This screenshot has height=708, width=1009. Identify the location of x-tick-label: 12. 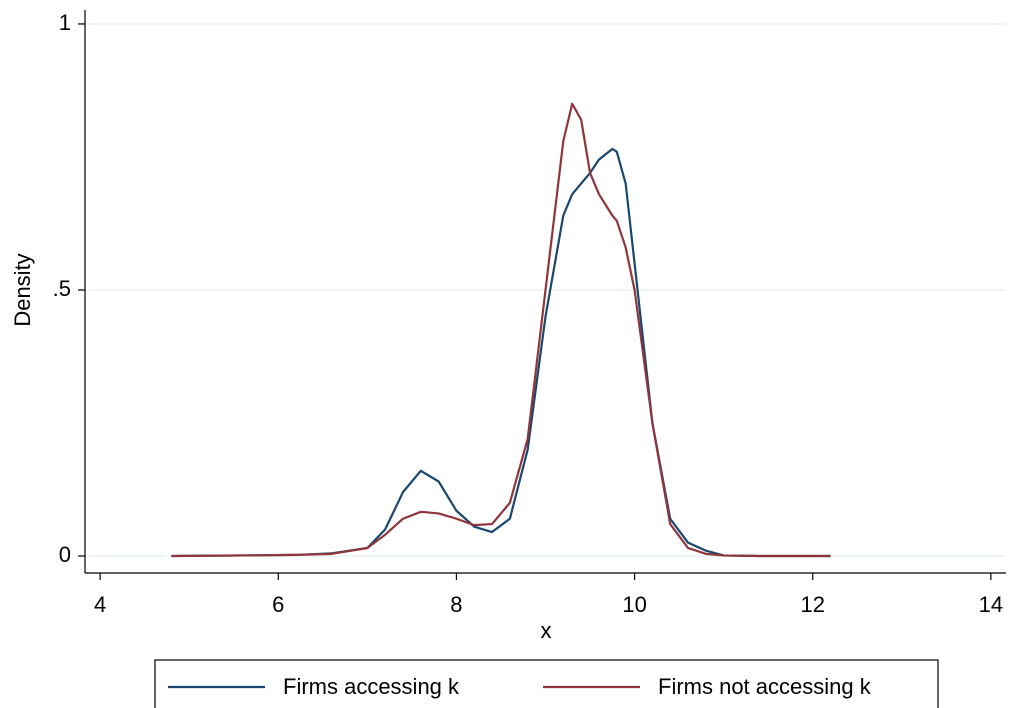
(812, 604).